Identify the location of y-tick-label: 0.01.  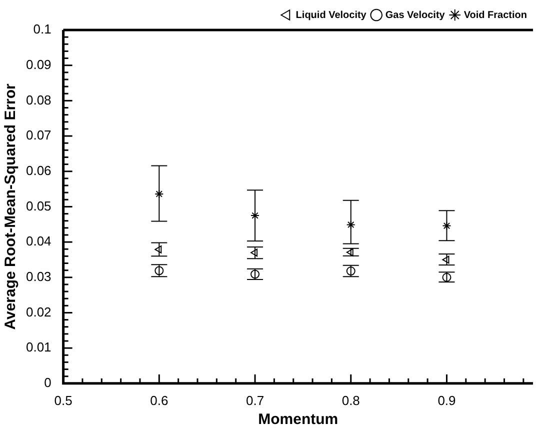
(39, 347).